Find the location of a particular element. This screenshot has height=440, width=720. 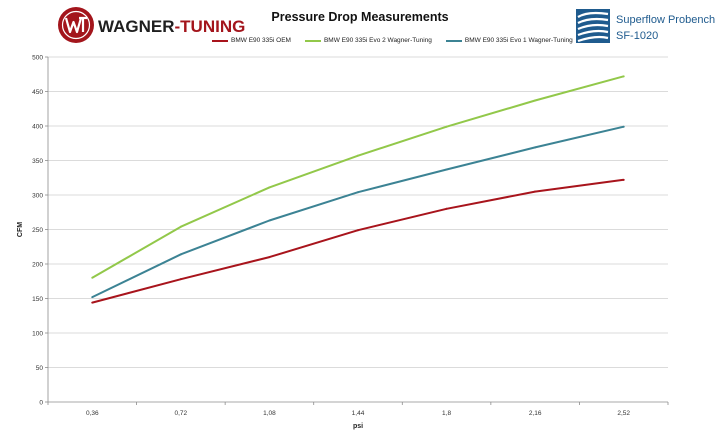

x-tick-label: 1,8 is located at coordinates (446, 413).